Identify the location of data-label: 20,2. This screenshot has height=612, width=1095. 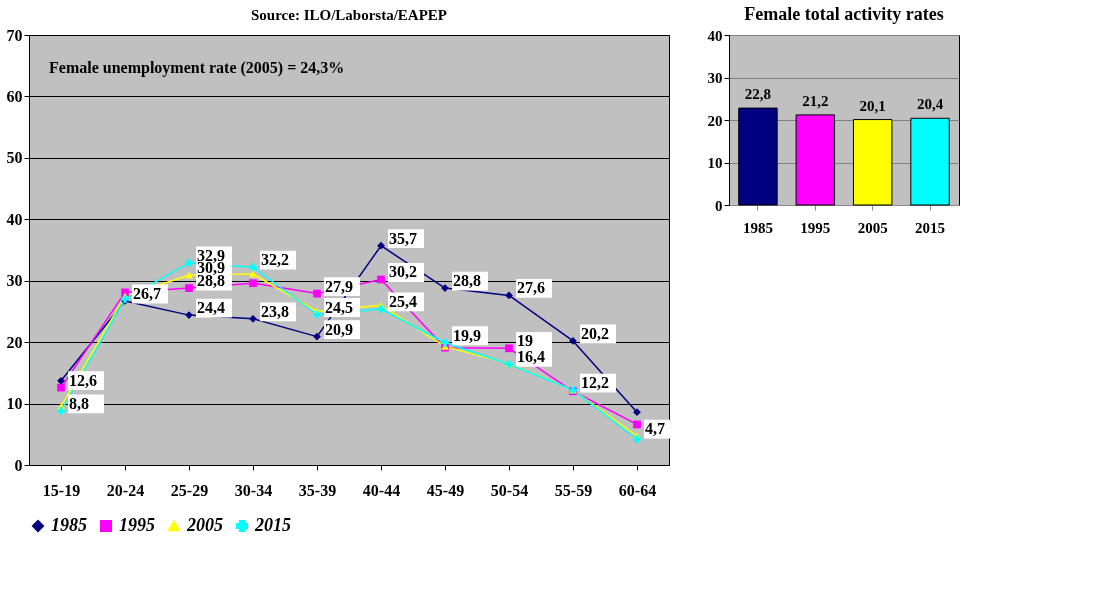
(595, 333).